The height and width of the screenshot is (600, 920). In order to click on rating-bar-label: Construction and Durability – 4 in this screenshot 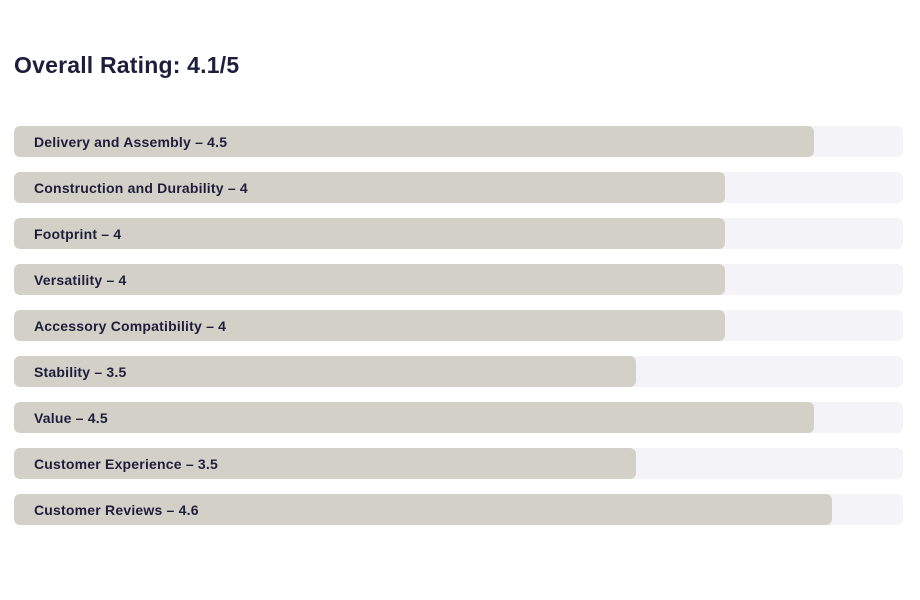, I will do `click(141, 187)`.